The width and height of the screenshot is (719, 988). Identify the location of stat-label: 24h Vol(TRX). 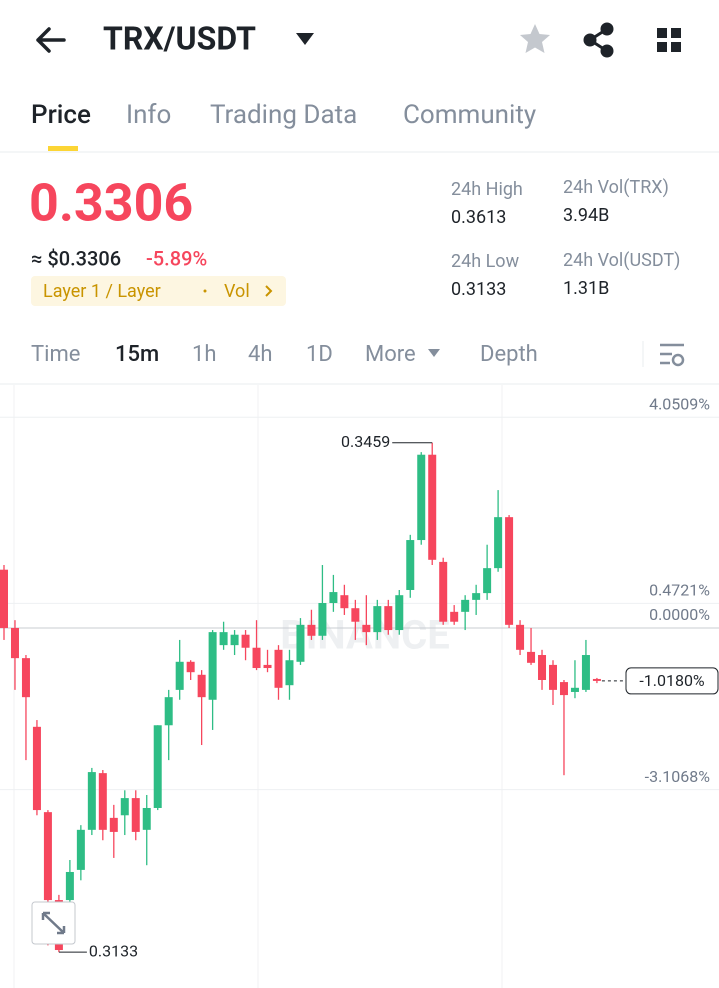
(616, 187).